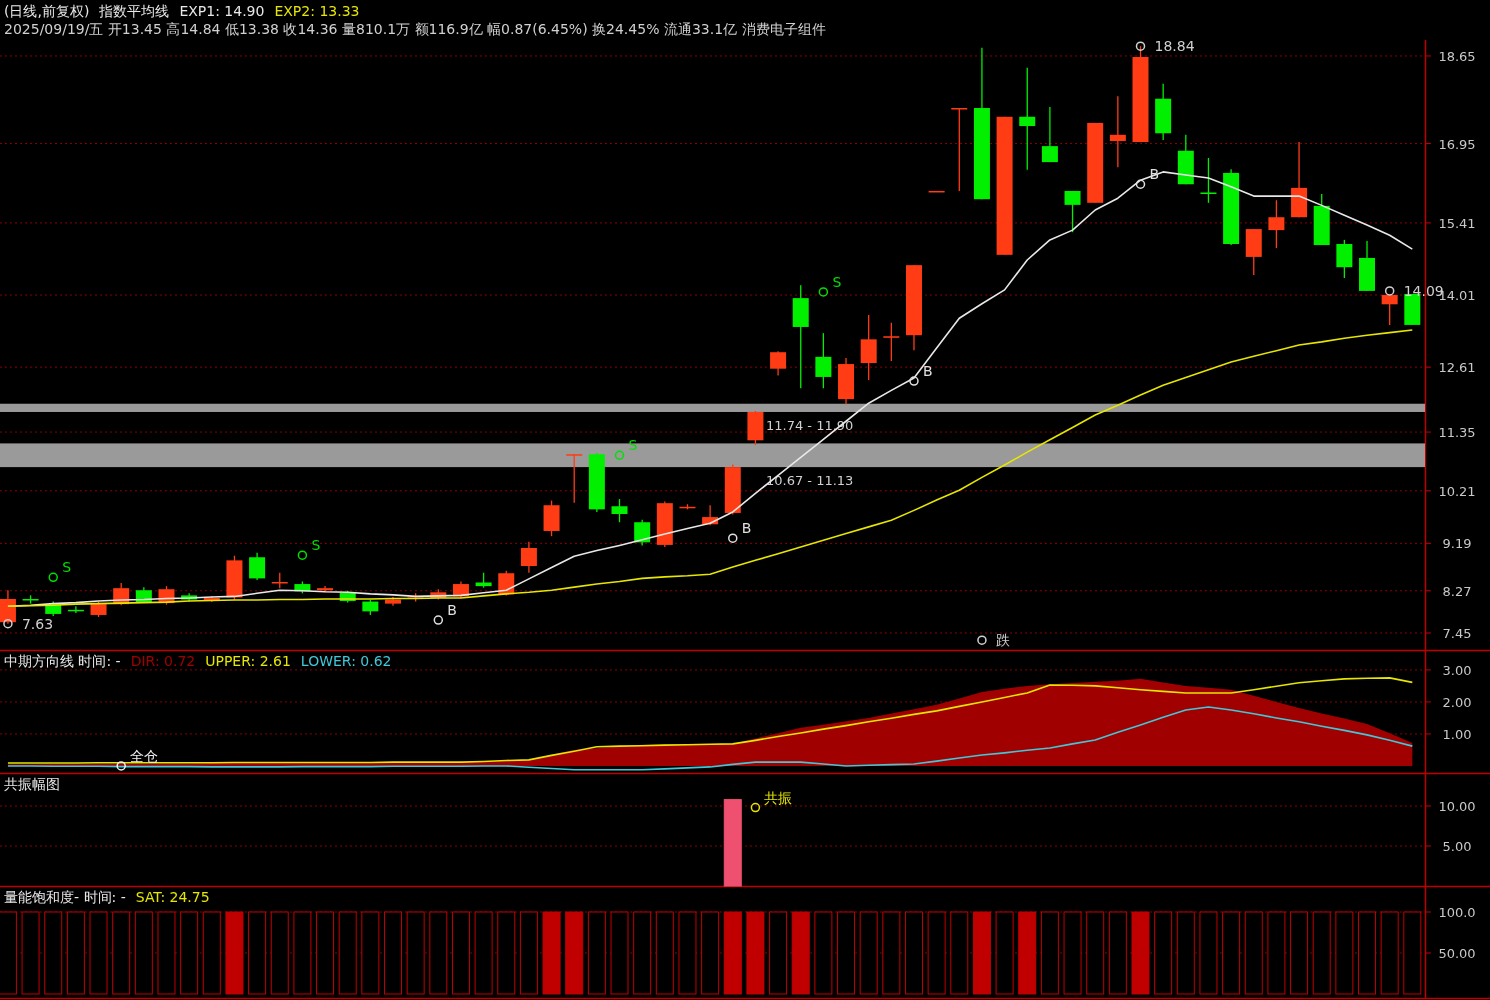 This screenshot has width=1490, height=1000. Describe the element at coordinates (62, 661) in the screenshot. I see `chart-title: 中期方向线 时间: -` at that location.